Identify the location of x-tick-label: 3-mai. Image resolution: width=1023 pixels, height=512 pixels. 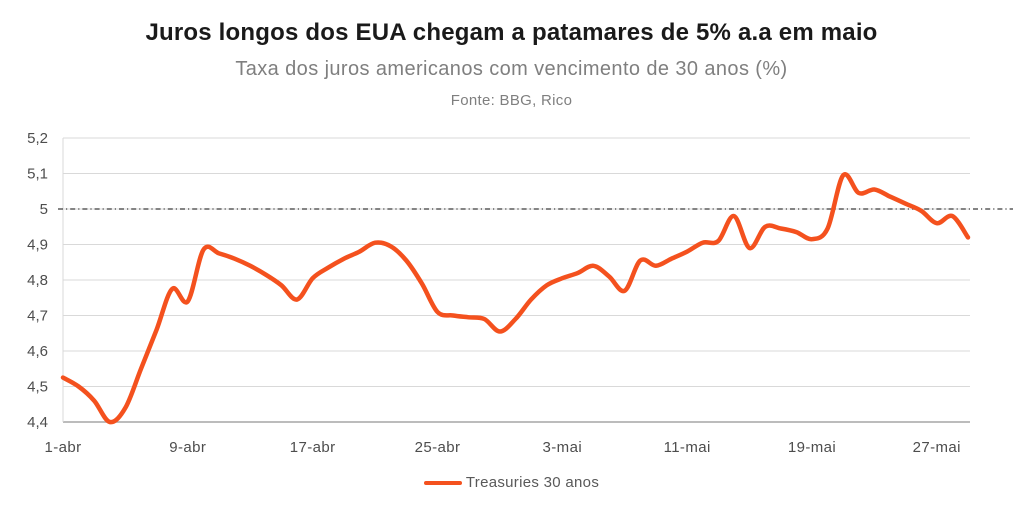
(563, 447).